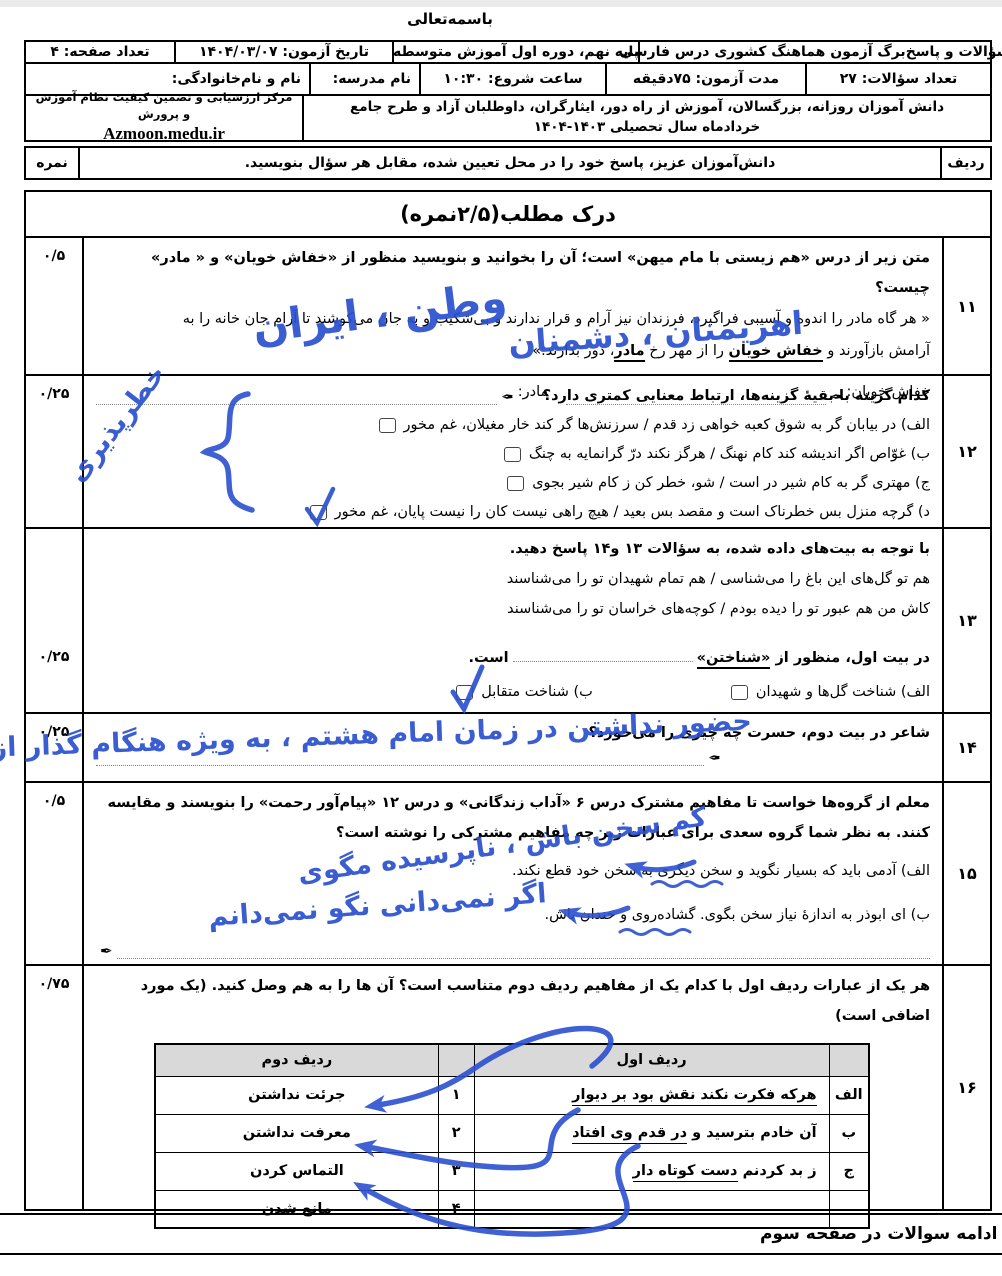 The width and height of the screenshot is (1002, 1276). What do you see at coordinates (296, 1133) in the screenshot?
I see `row-concept: معرفت نداشتن` at bounding box center [296, 1133].